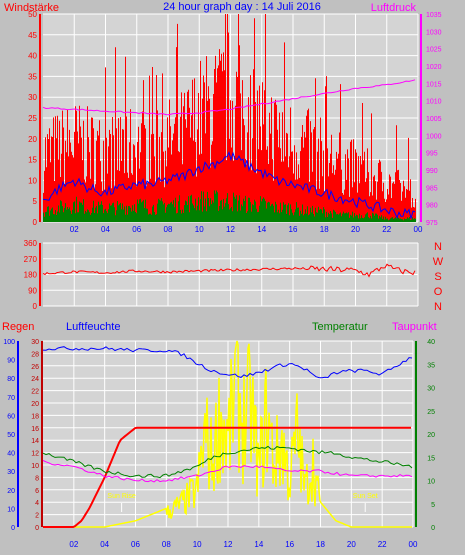 The height and width of the screenshot is (555, 465). I want to click on compass-label: W, so click(438, 262).